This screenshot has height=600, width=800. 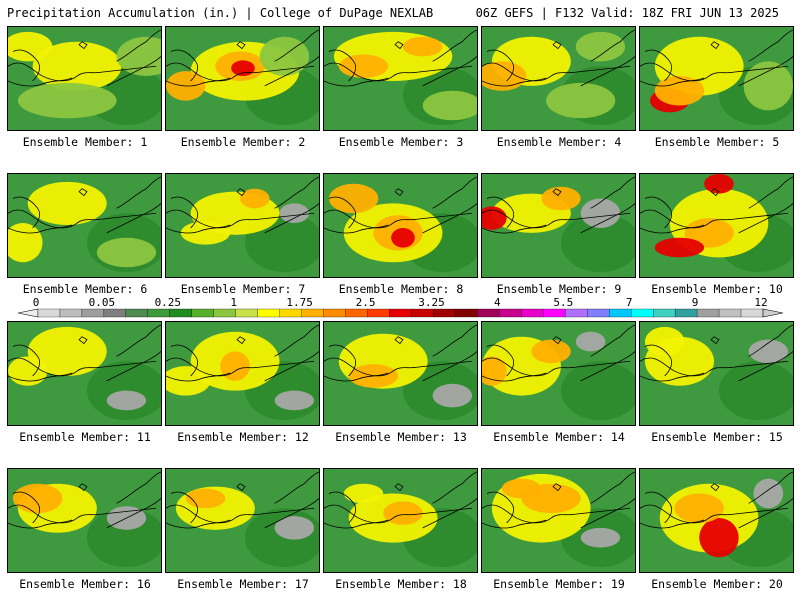 What do you see at coordinates (102, 302) in the screenshot?
I see `colorbar-tick-label: 0.05` at bounding box center [102, 302].